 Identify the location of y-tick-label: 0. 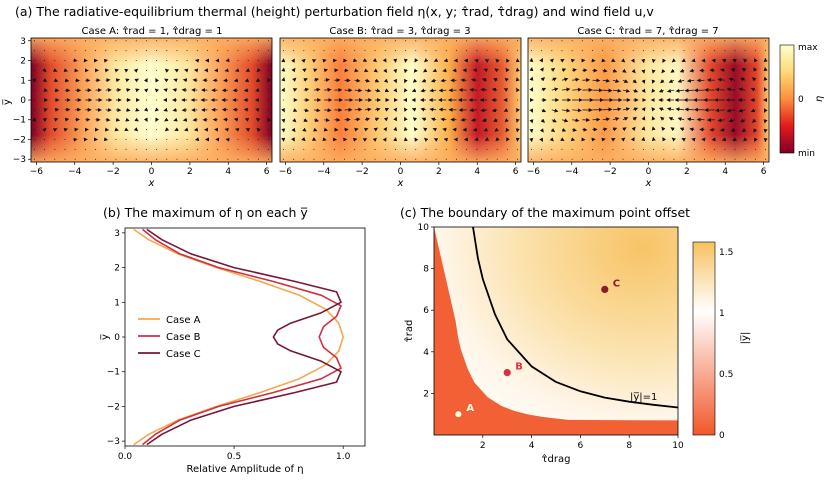
(23, 101).